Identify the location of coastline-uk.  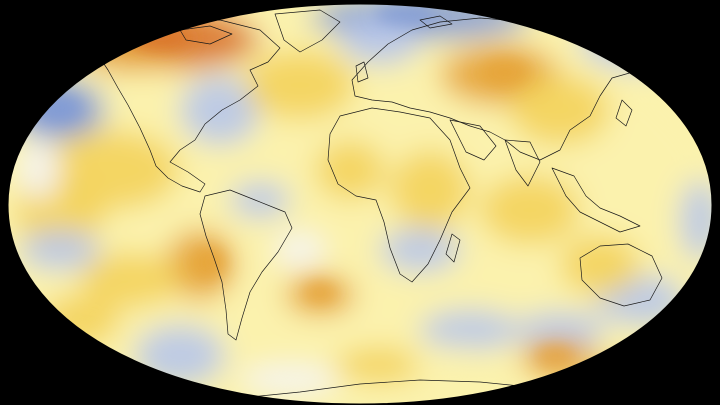
(362, 72).